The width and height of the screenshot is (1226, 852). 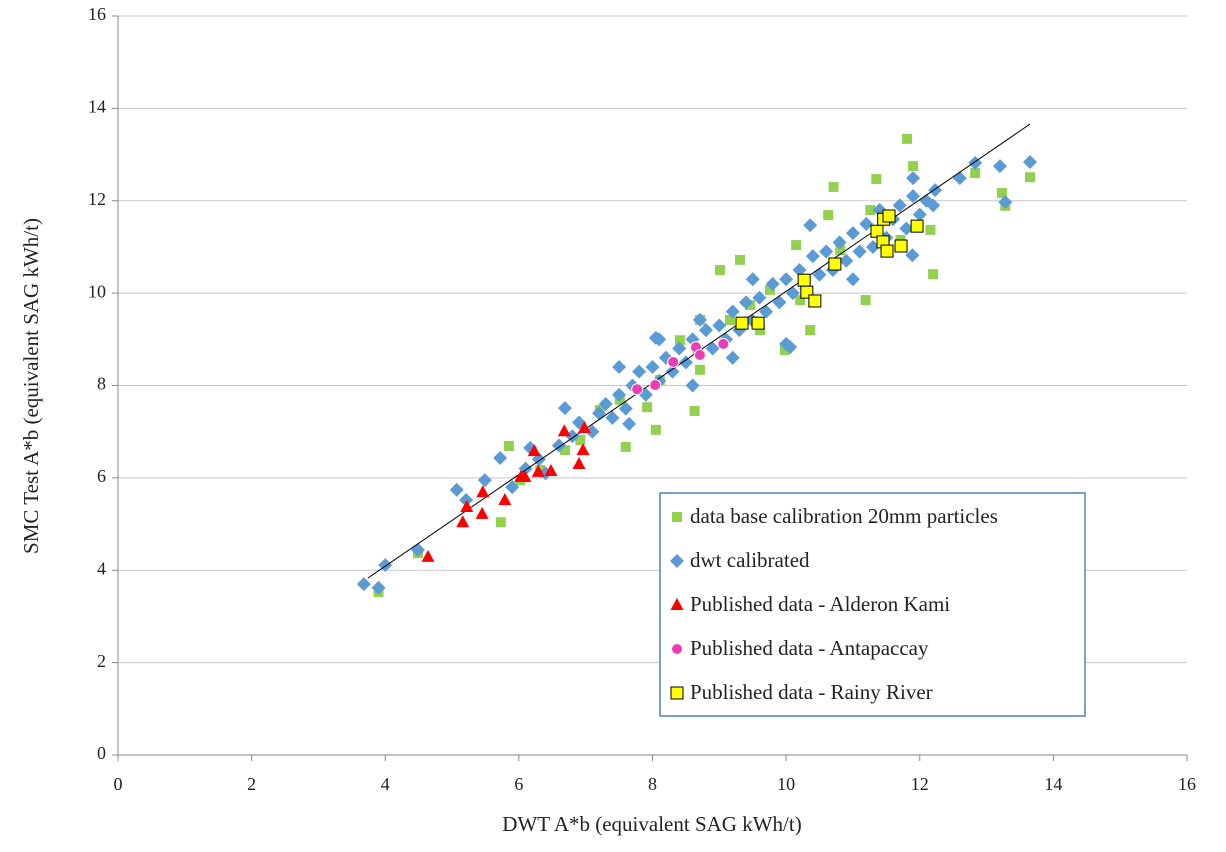 I want to click on legend-label: dwt calibrated, so click(x=750, y=560).